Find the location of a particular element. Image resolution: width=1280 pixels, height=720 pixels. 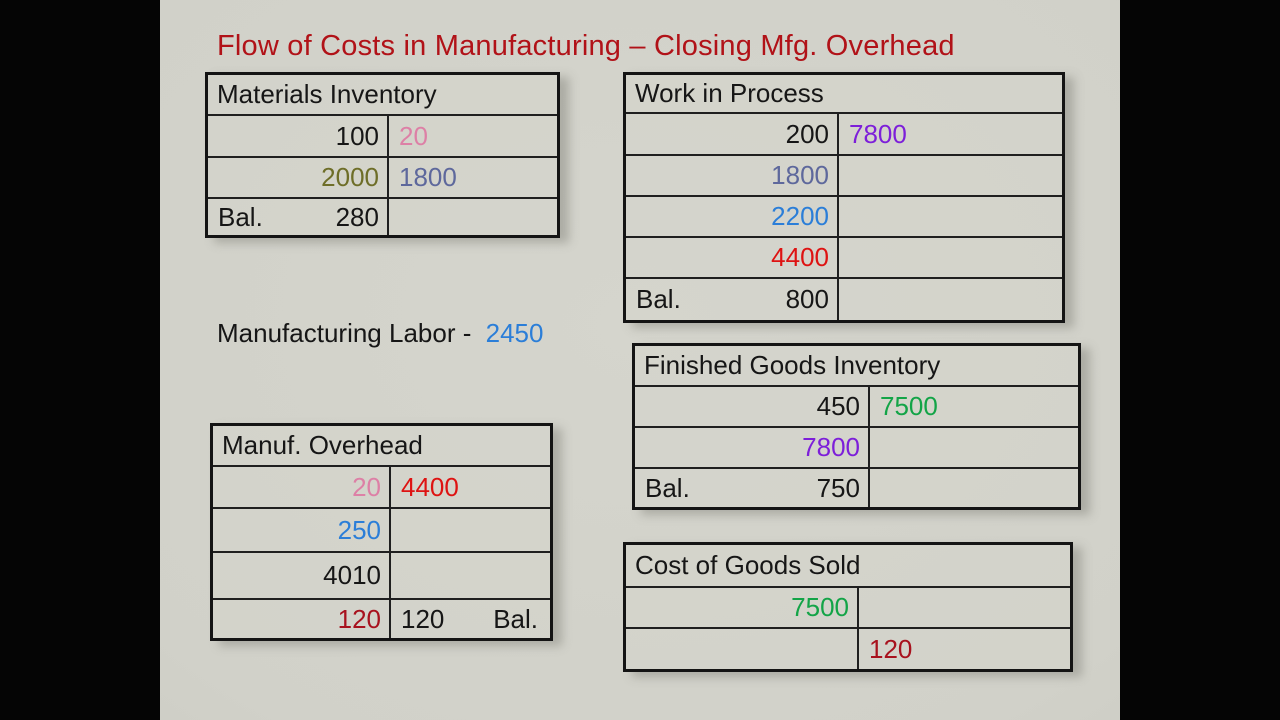

labor-note: Manufacturing Labor - 2450 is located at coordinates (380, 333).